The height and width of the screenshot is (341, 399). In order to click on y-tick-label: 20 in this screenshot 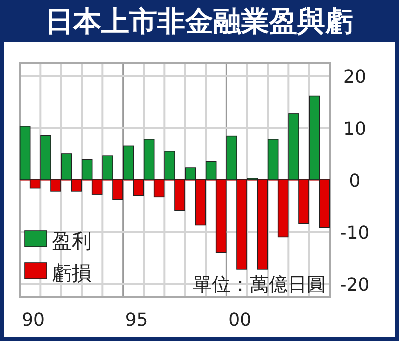, I will do `click(355, 77)`.